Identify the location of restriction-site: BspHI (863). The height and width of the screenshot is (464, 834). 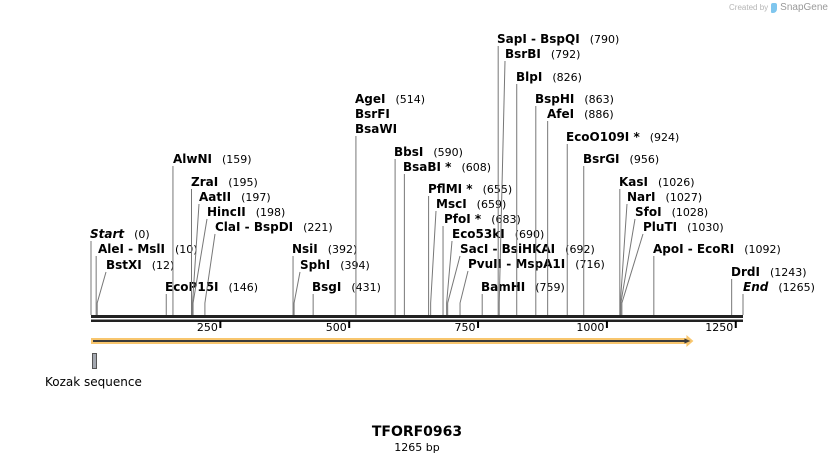
(574, 203).